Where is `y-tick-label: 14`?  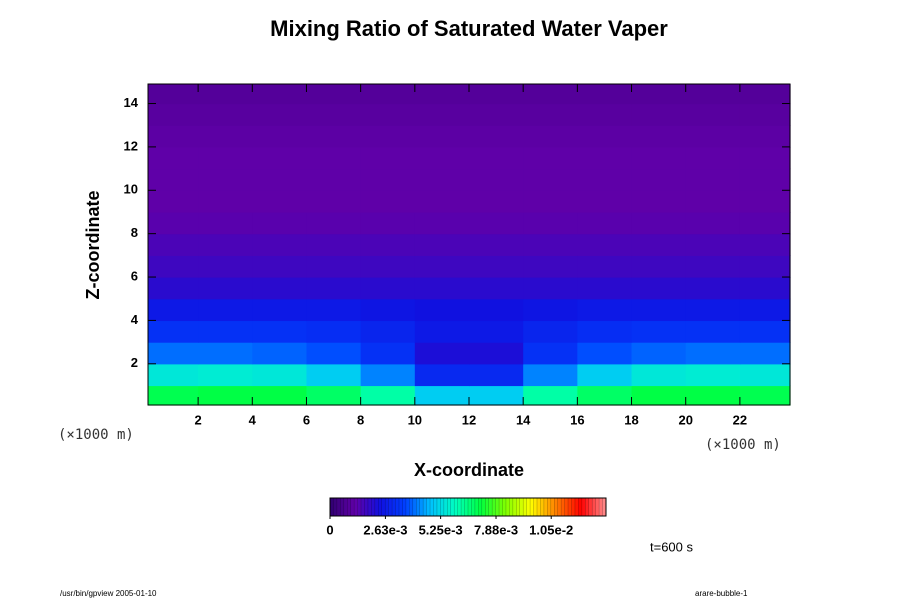
y-tick-label: 14 is located at coordinates (131, 102).